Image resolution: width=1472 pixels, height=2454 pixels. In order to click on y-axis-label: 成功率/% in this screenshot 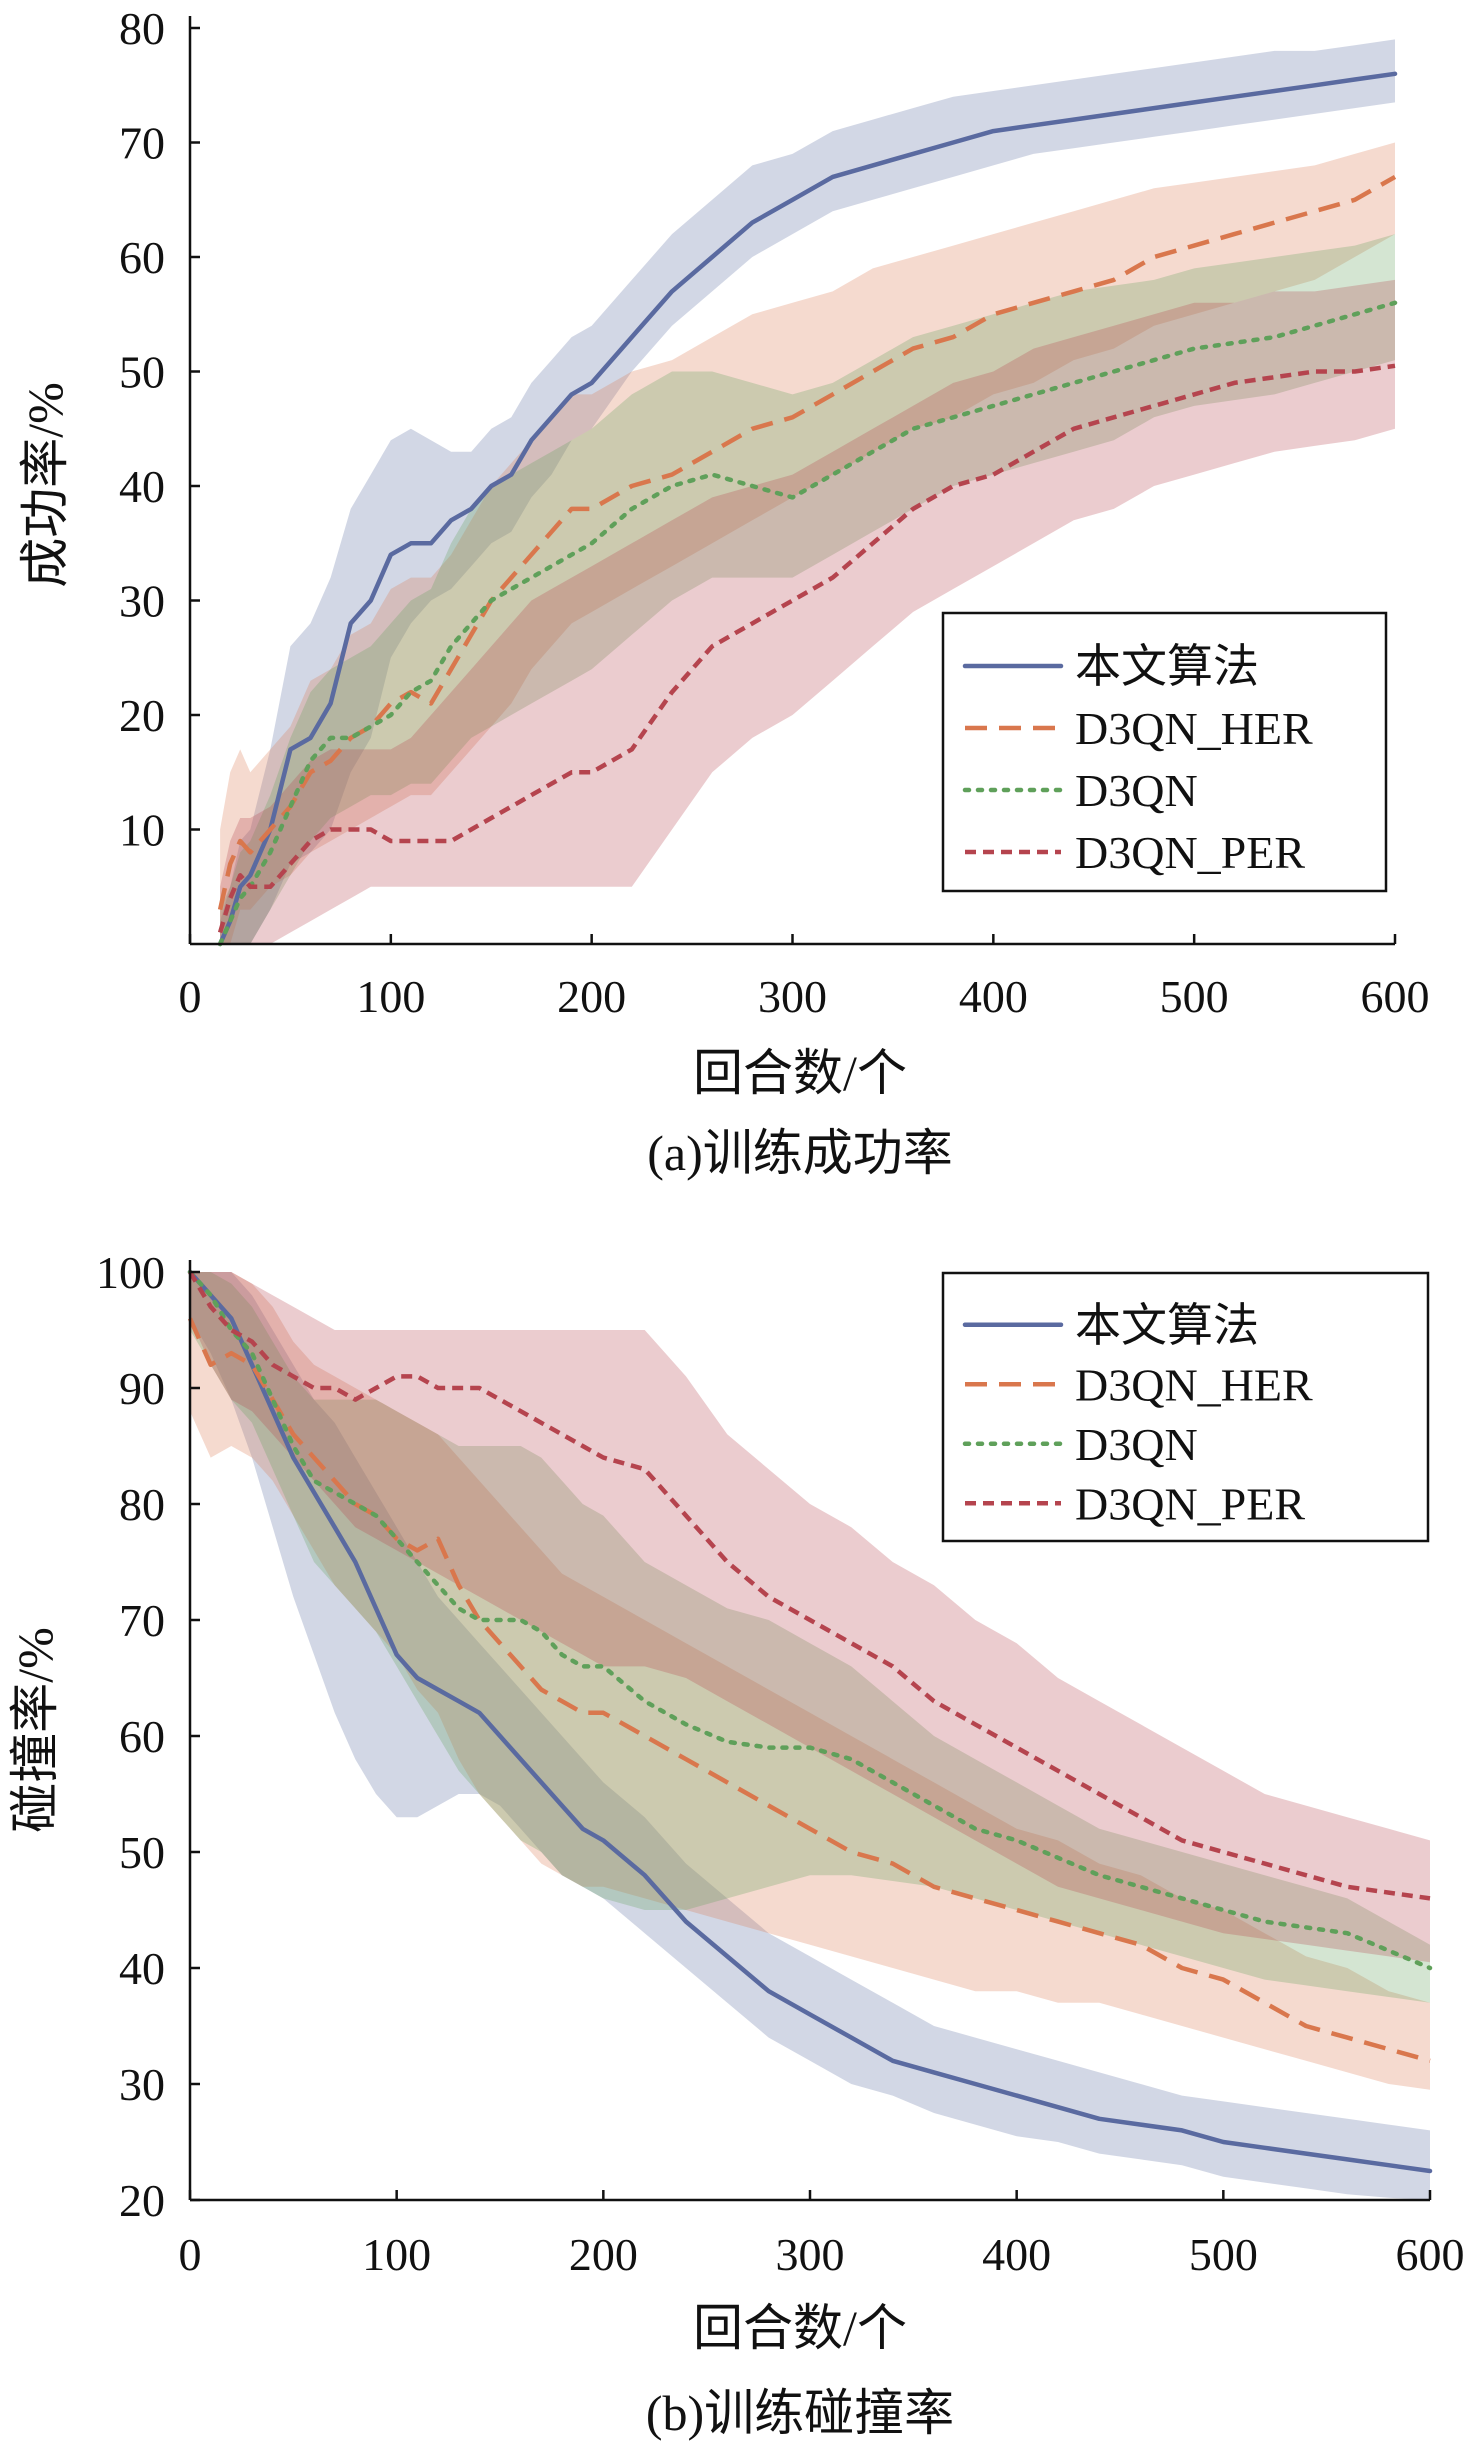, I will do `click(45, 485)`.